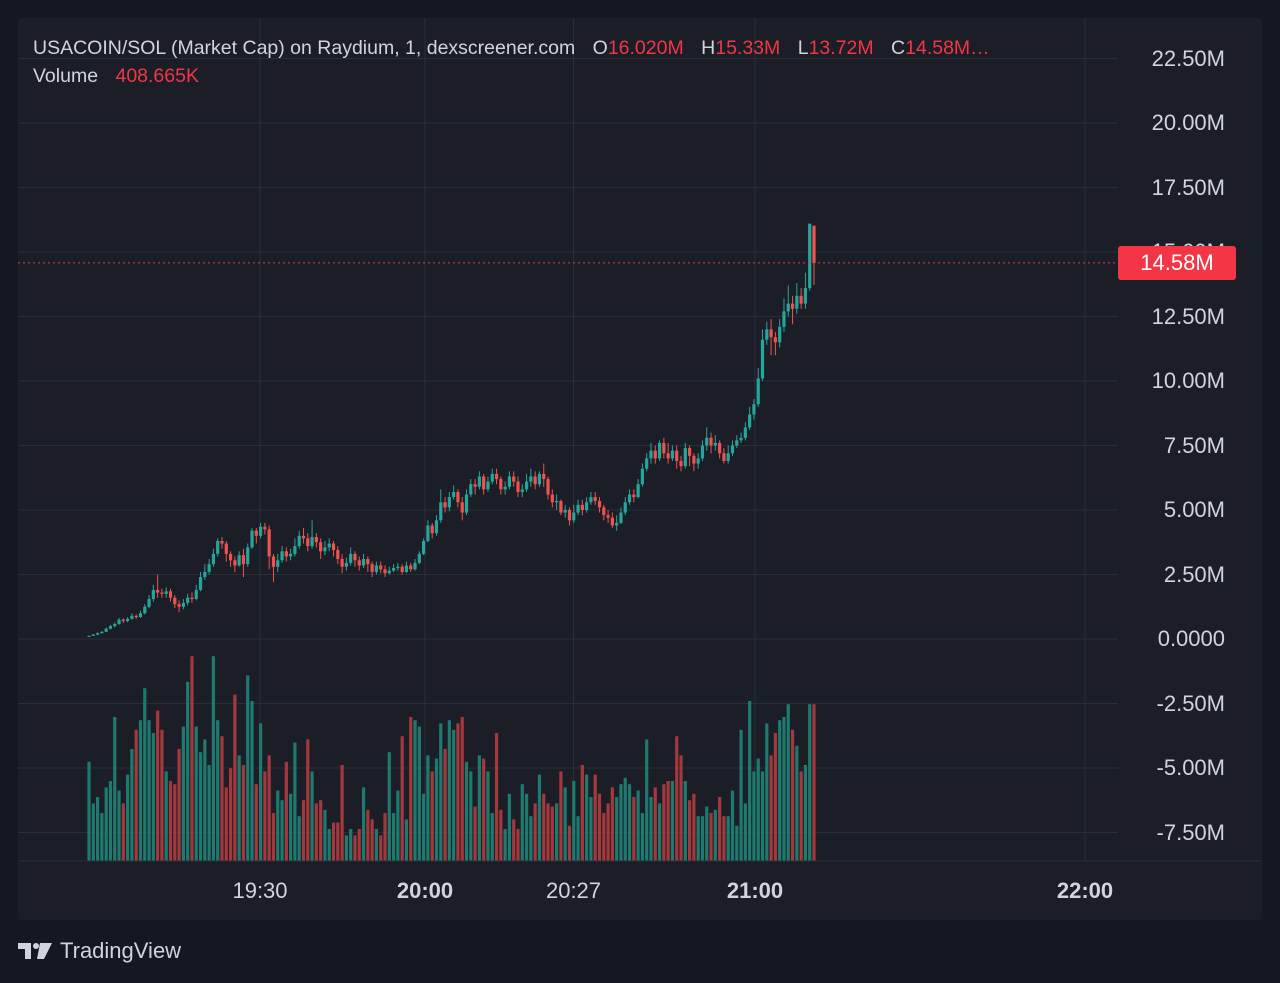 This screenshot has height=983, width=1280. Describe the element at coordinates (600, 48) in the screenshot. I see `open-label: O` at that location.